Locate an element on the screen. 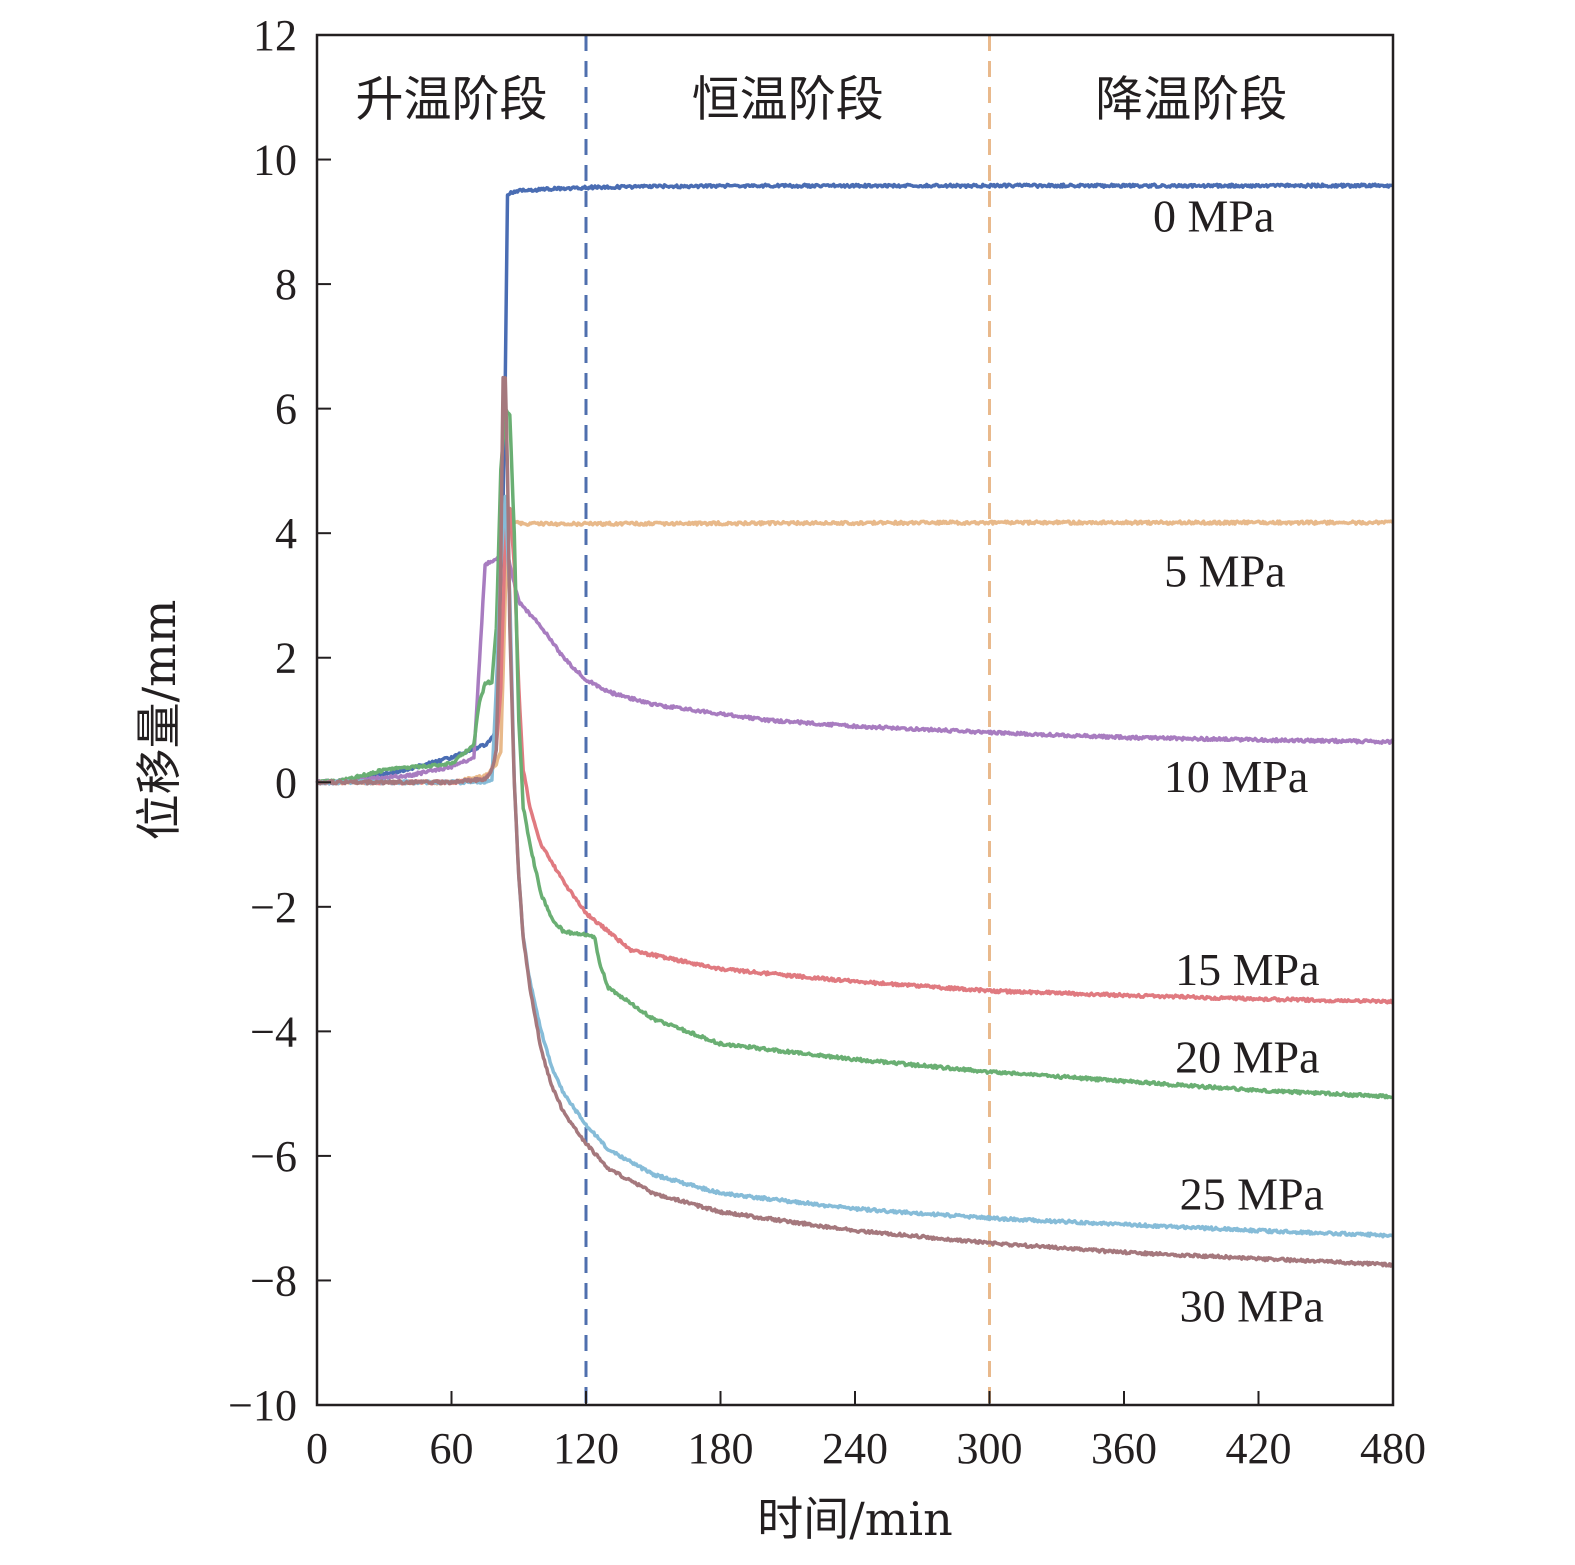 The height and width of the screenshot is (1565, 1575). stage-label: 降温阶段 is located at coordinates (1191, 99).